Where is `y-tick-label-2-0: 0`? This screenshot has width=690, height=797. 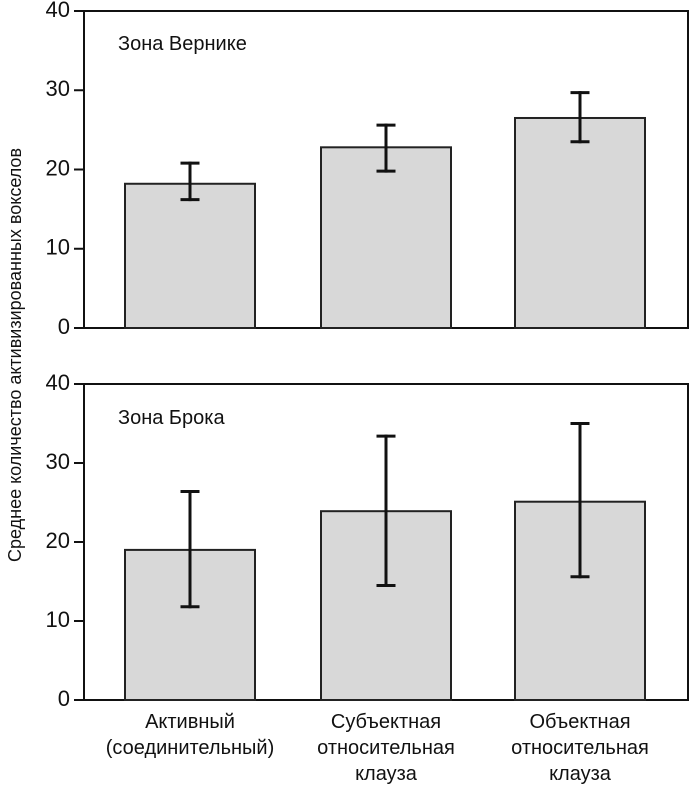 y-tick-label-2-0: 0 is located at coordinates (64, 698).